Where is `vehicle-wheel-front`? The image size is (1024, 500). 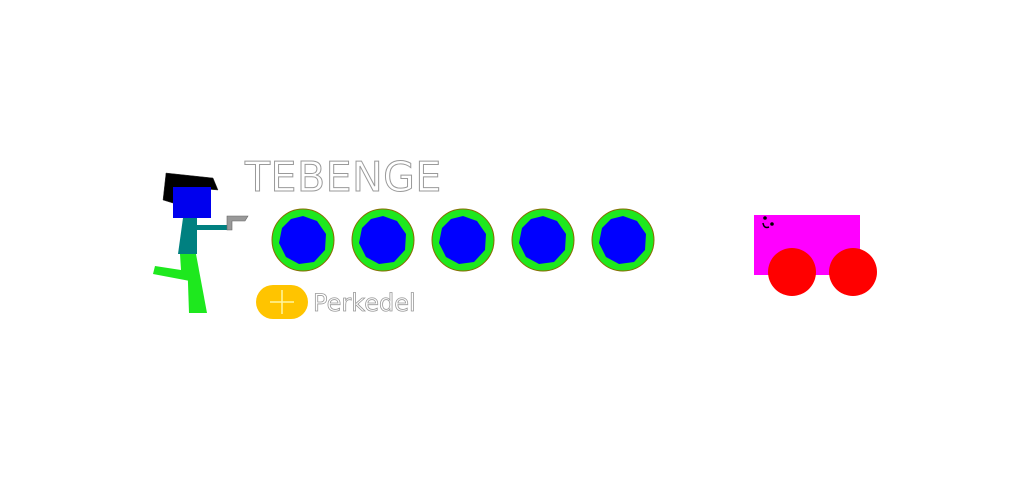
vehicle-wheel-front is located at coordinates (792, 272).